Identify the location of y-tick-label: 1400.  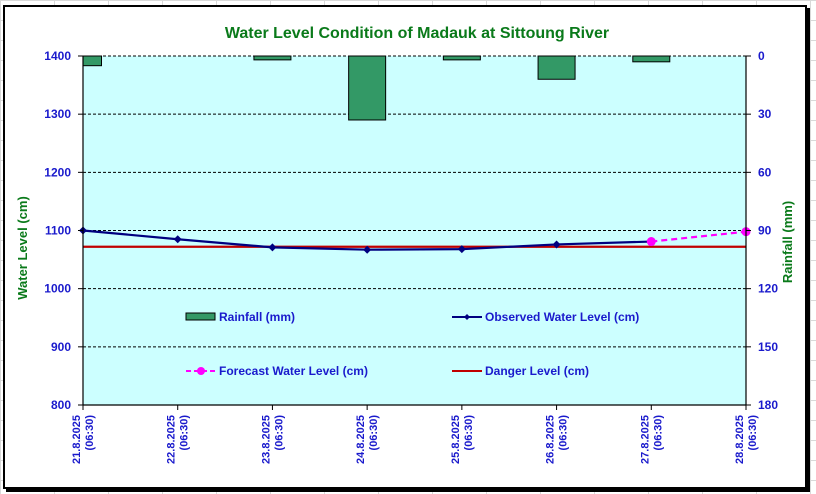
(57, 56).